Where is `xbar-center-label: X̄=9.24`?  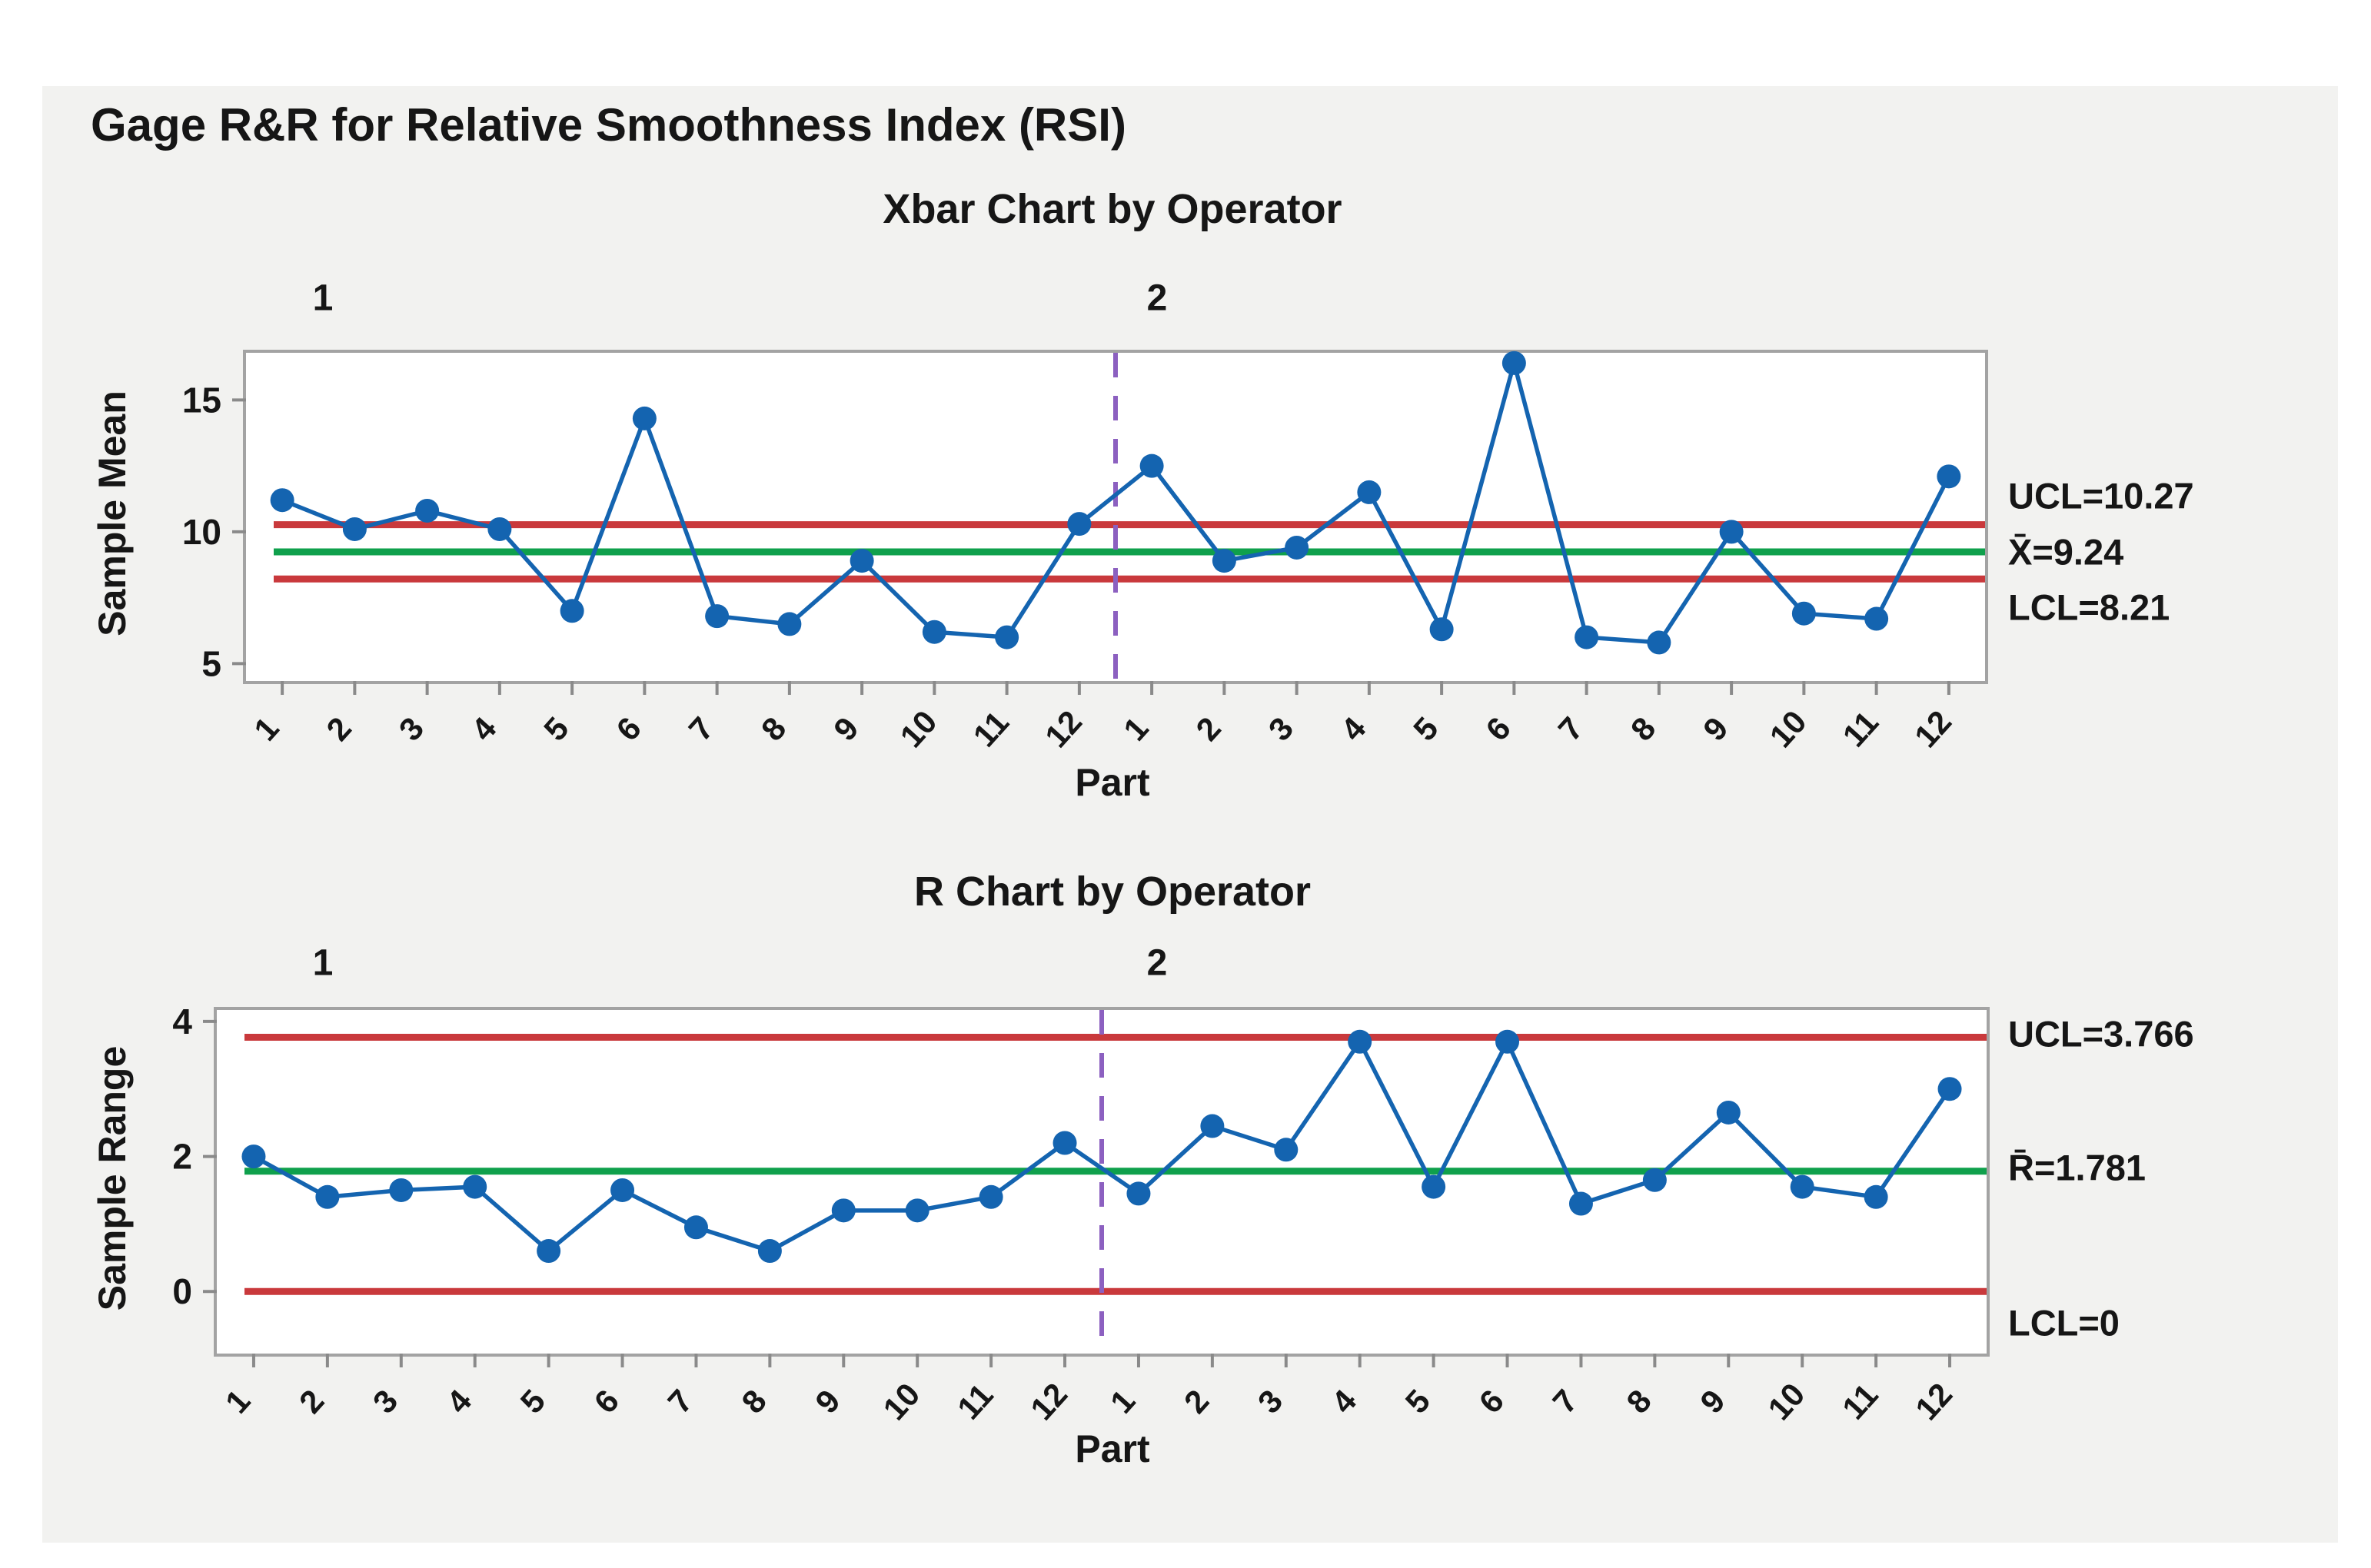
xbar-center-label: X̄=9.24 is located at coordinates (2066, 552).